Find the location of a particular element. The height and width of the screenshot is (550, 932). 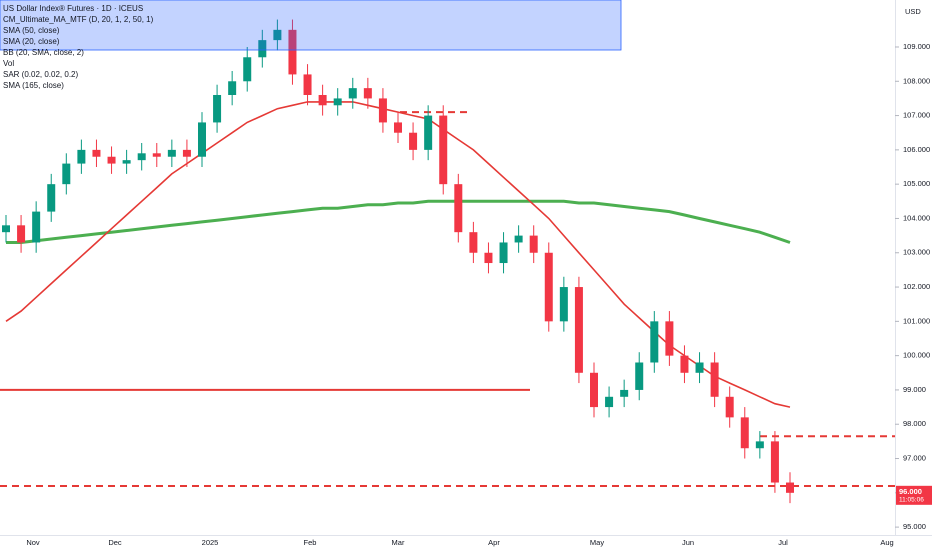

y-tick-label: 95.000 is located at coordinates (914, 526).